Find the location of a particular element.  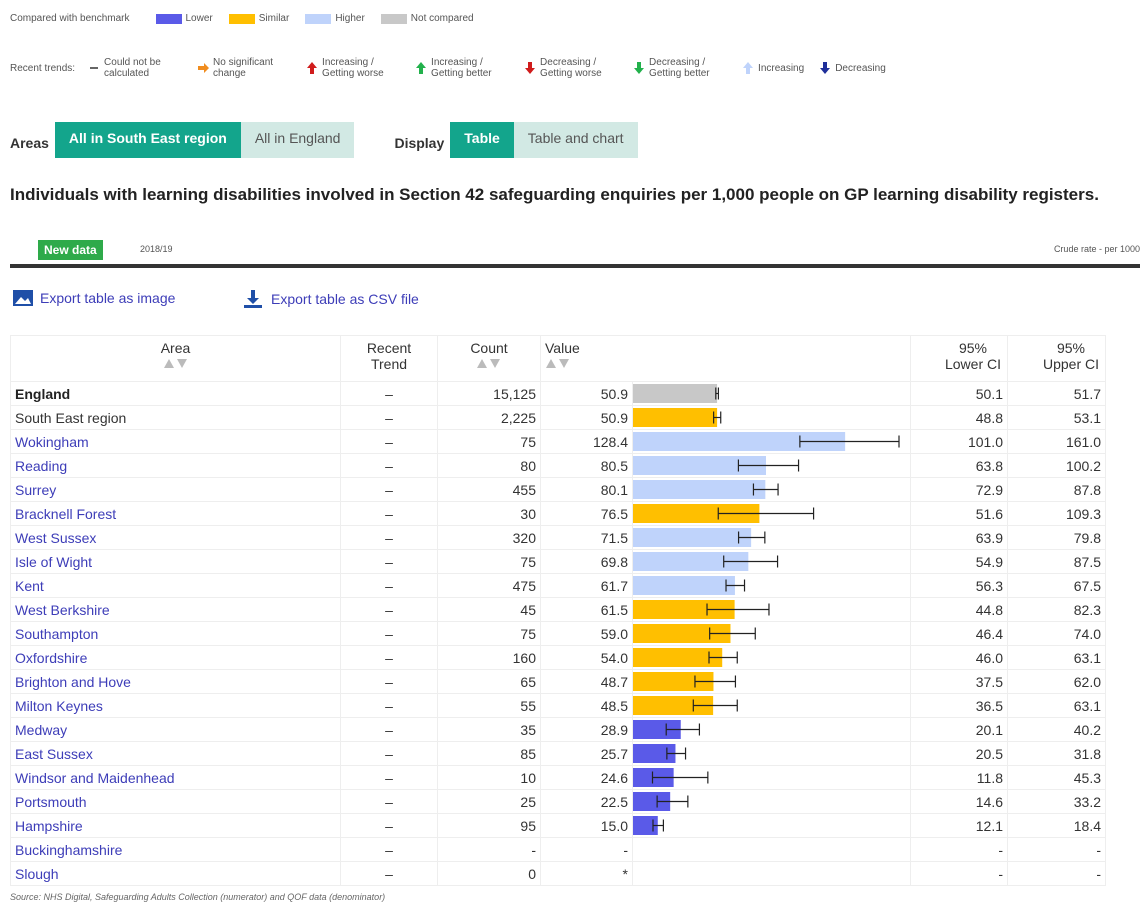

area-name: Slough is located at coordinates (37, 873).